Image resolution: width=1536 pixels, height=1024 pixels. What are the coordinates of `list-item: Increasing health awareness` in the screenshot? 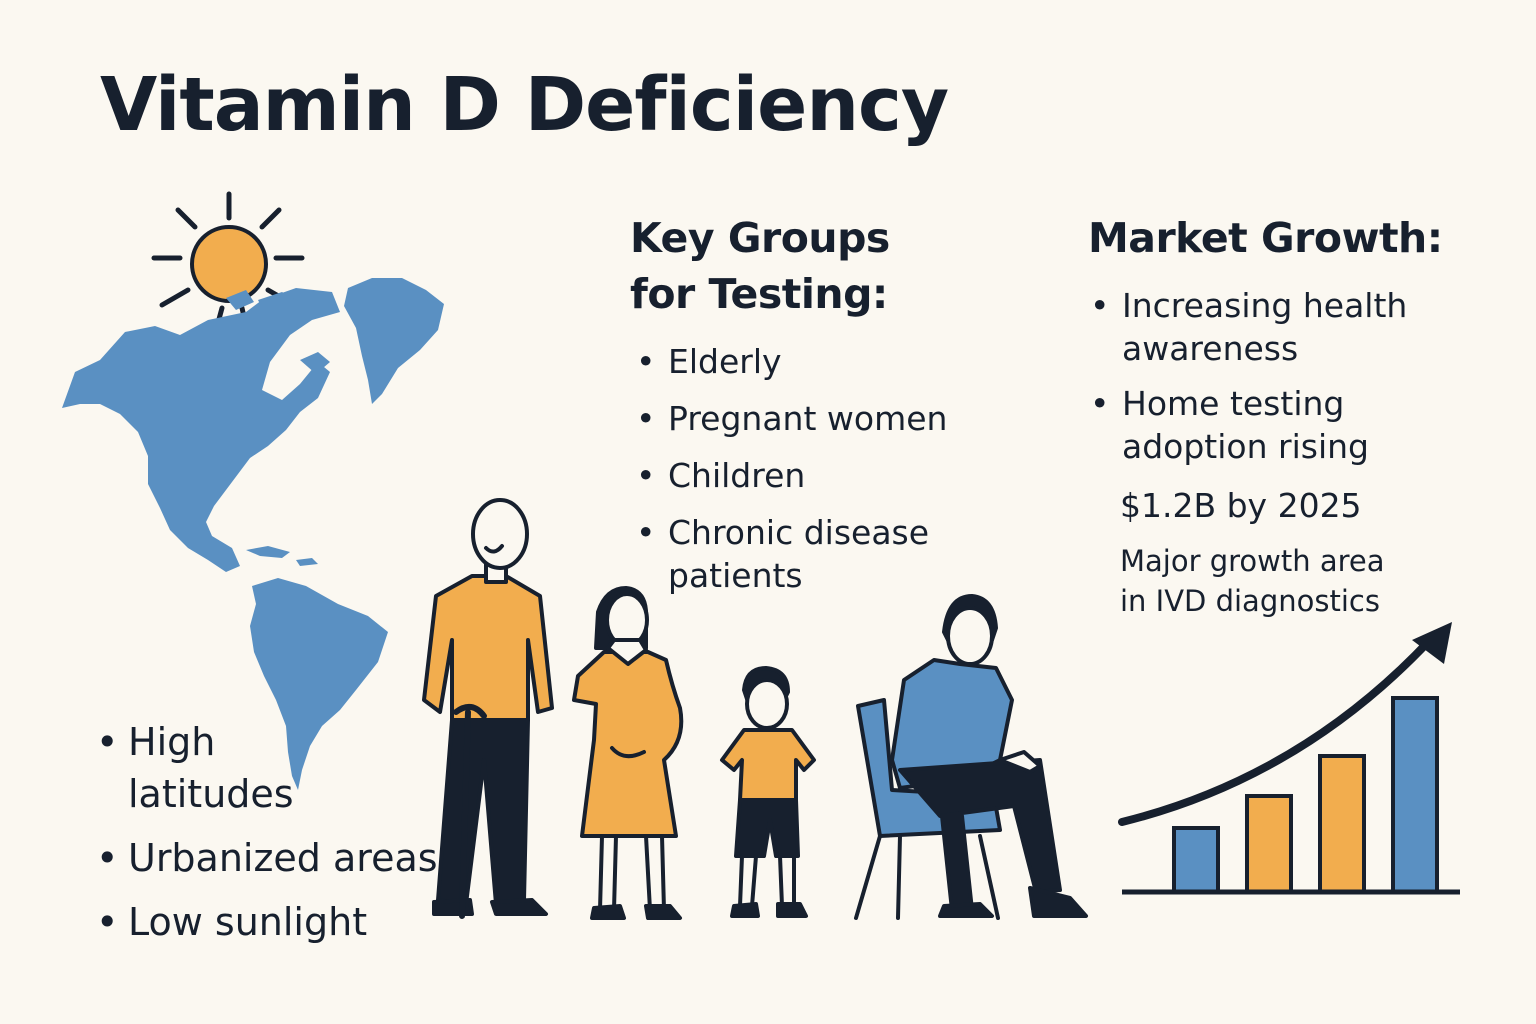 It's located at (1264, 327).